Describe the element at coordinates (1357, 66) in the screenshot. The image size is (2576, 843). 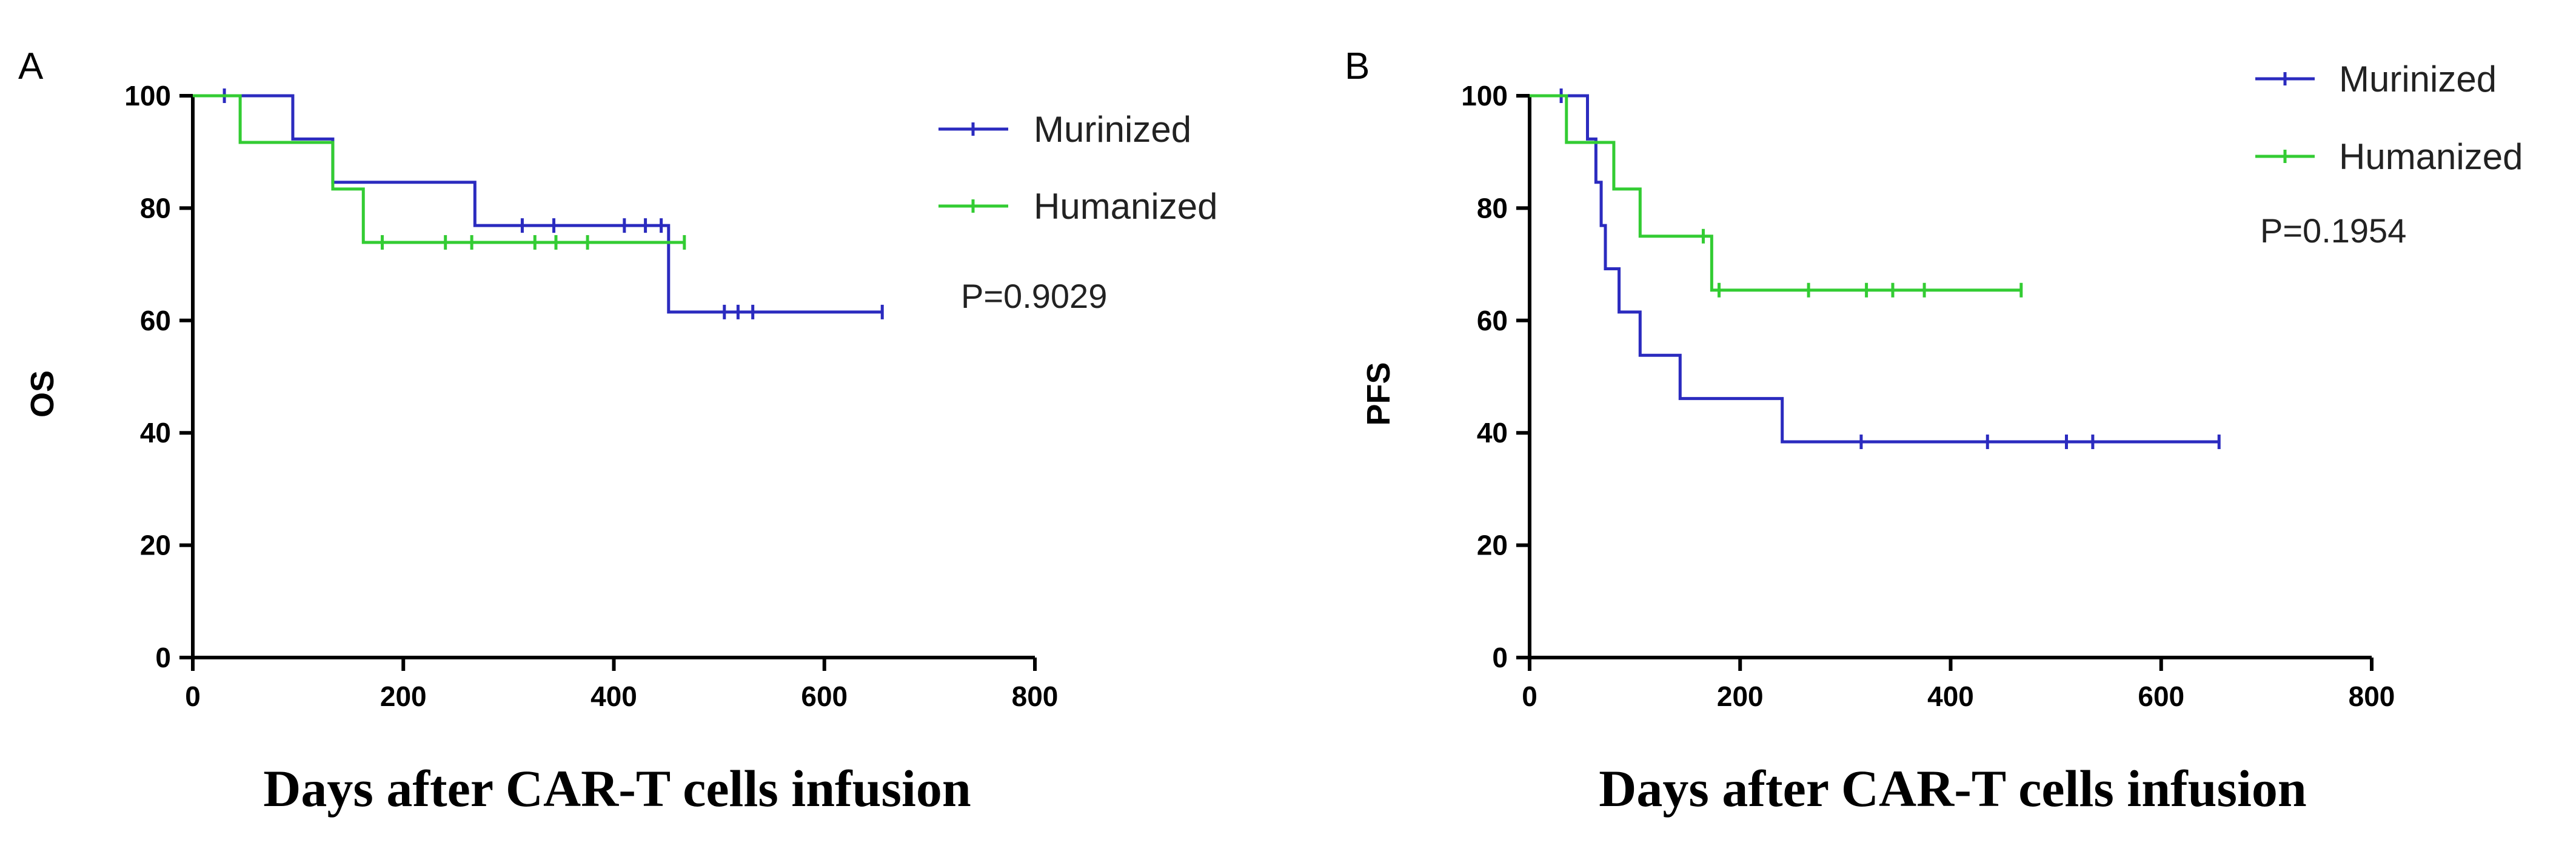
I see `panel-letter-b: B` at that location.